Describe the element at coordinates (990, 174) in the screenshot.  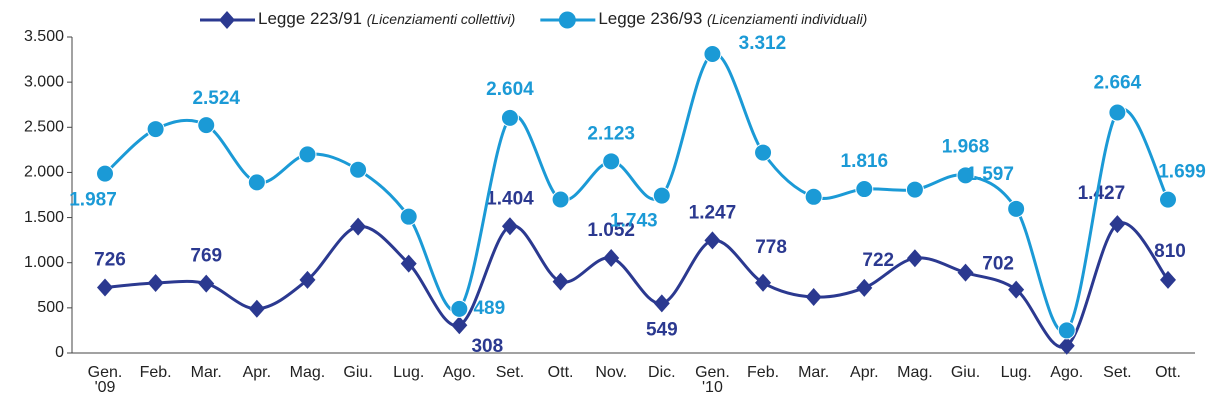
I see `value-label: 1.597` at that location.